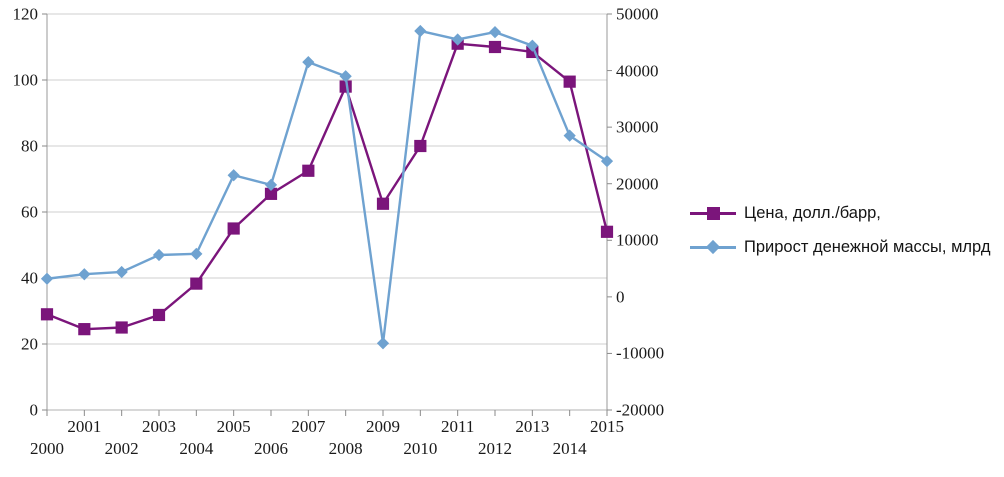 The width and height of the screenshot is (1004, 477). I want to click on y-left-tick-label: 40, so click(29, 278).